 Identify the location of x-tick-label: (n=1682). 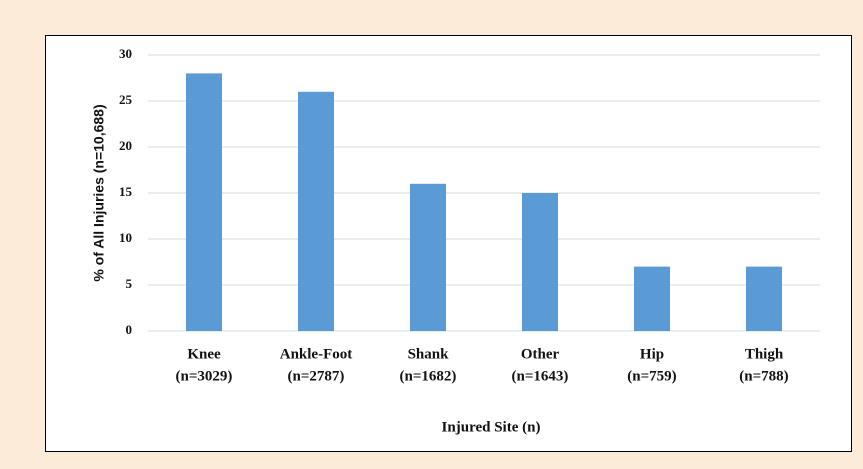
(428, 376).